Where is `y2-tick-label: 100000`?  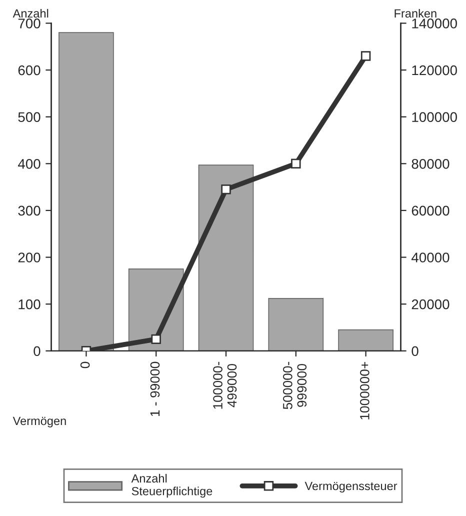
y2-tick-label: 100000 is located at coordinates (434, 117).